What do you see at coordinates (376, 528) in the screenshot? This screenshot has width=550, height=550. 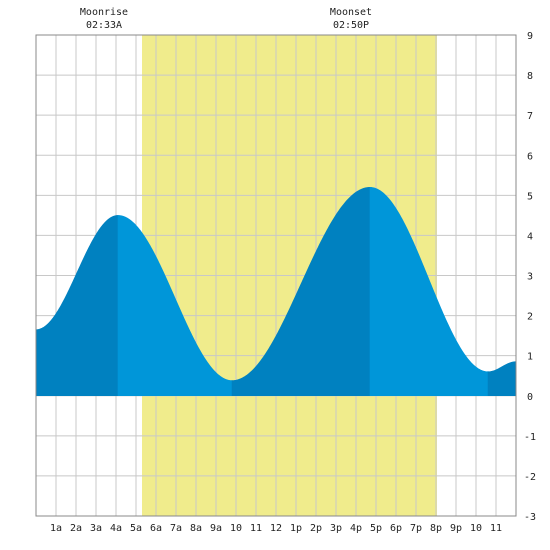 I see `x-tick-label: 5p` at bounding box center [376, 528].